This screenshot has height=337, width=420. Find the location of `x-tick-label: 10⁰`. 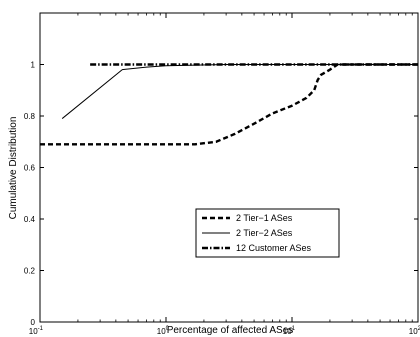

x-tick-label: 10⁰ is located at coordinates (163, 331).